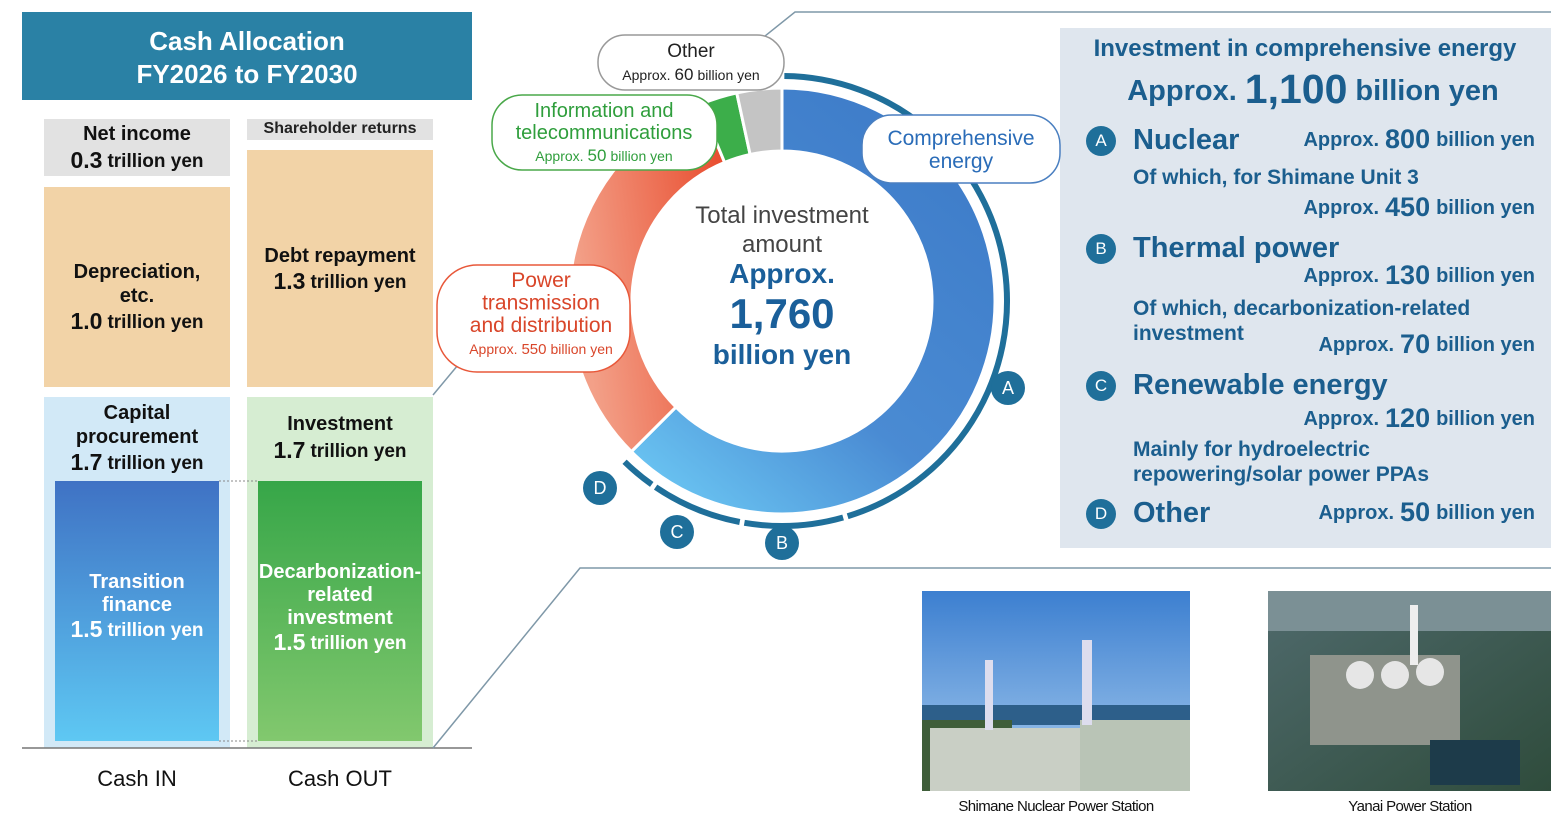 This screenshot has height=821, width=1551. What do you see at coordinates (1419, 139) in the screenshot?
I see `item-amount: Approx. 800 billion yen` at bounding box center [1419, 139].